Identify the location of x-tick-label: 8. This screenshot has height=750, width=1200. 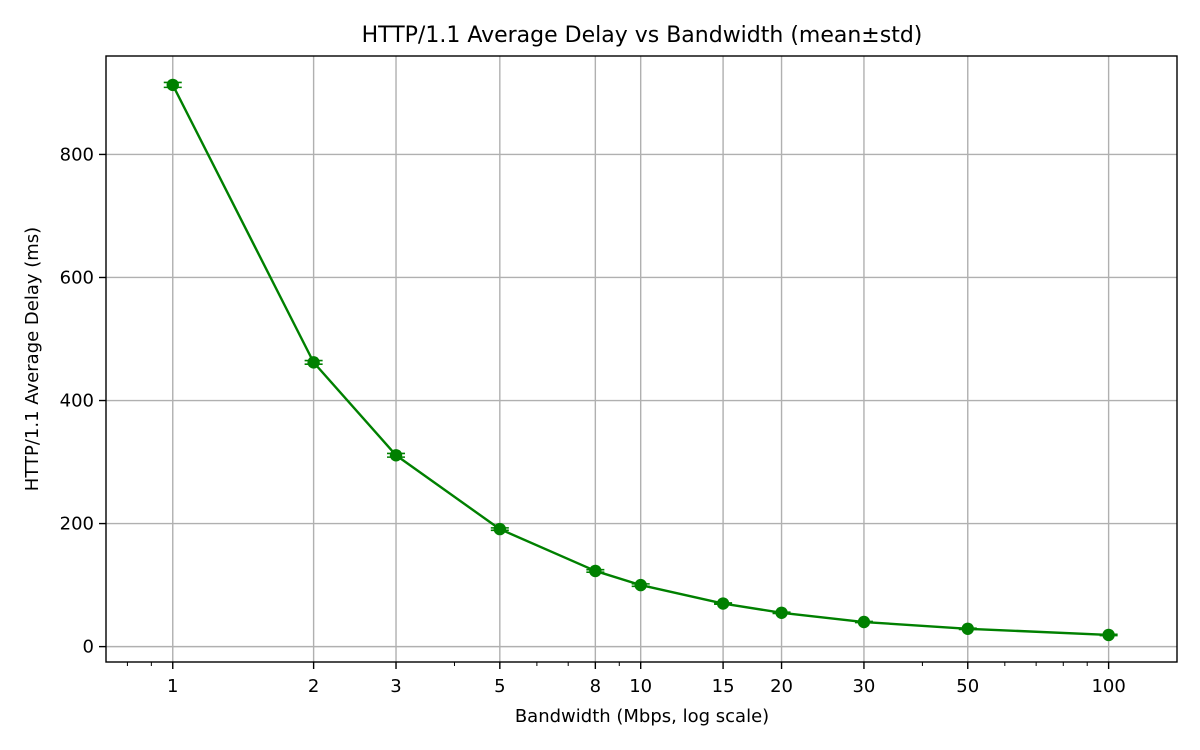
(595, 686).